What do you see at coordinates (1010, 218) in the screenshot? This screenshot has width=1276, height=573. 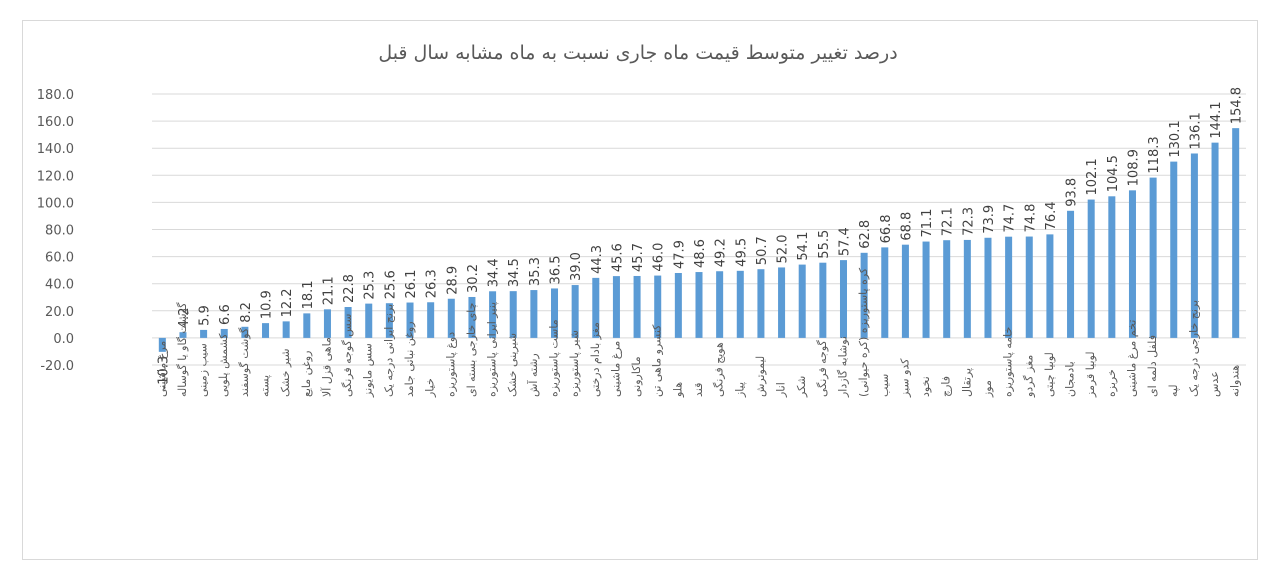 I see `data-label: 74.7` at bounding box center [1010, 218].